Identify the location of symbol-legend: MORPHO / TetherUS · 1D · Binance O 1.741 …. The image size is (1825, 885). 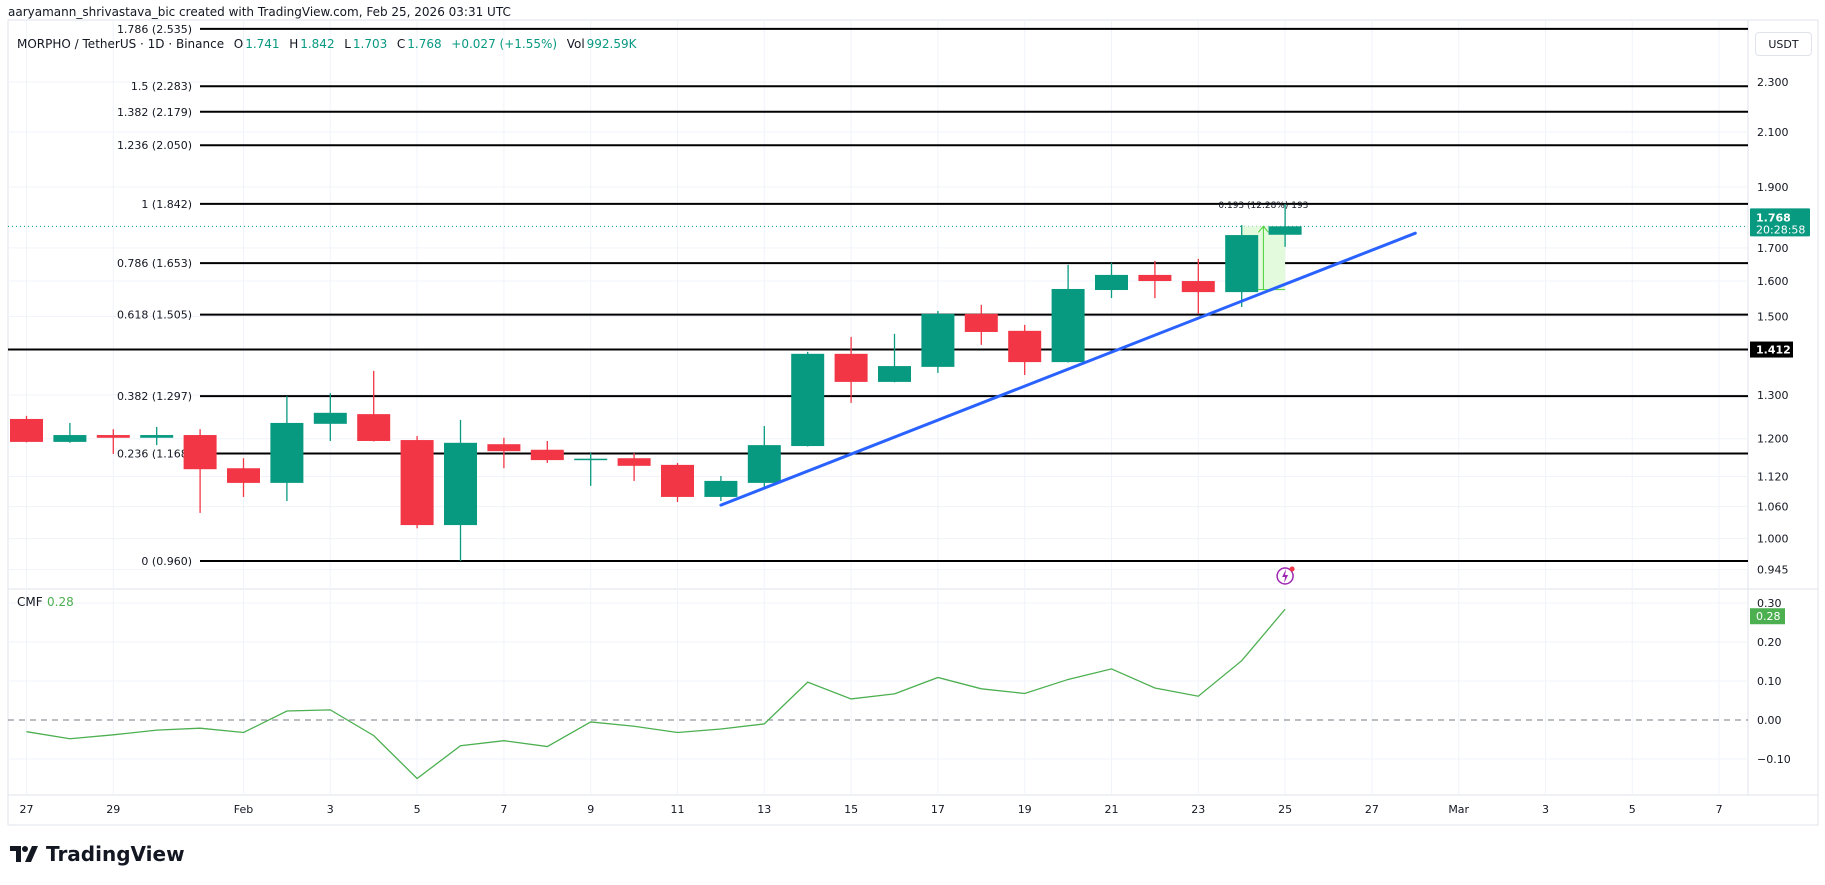
(328, 44).